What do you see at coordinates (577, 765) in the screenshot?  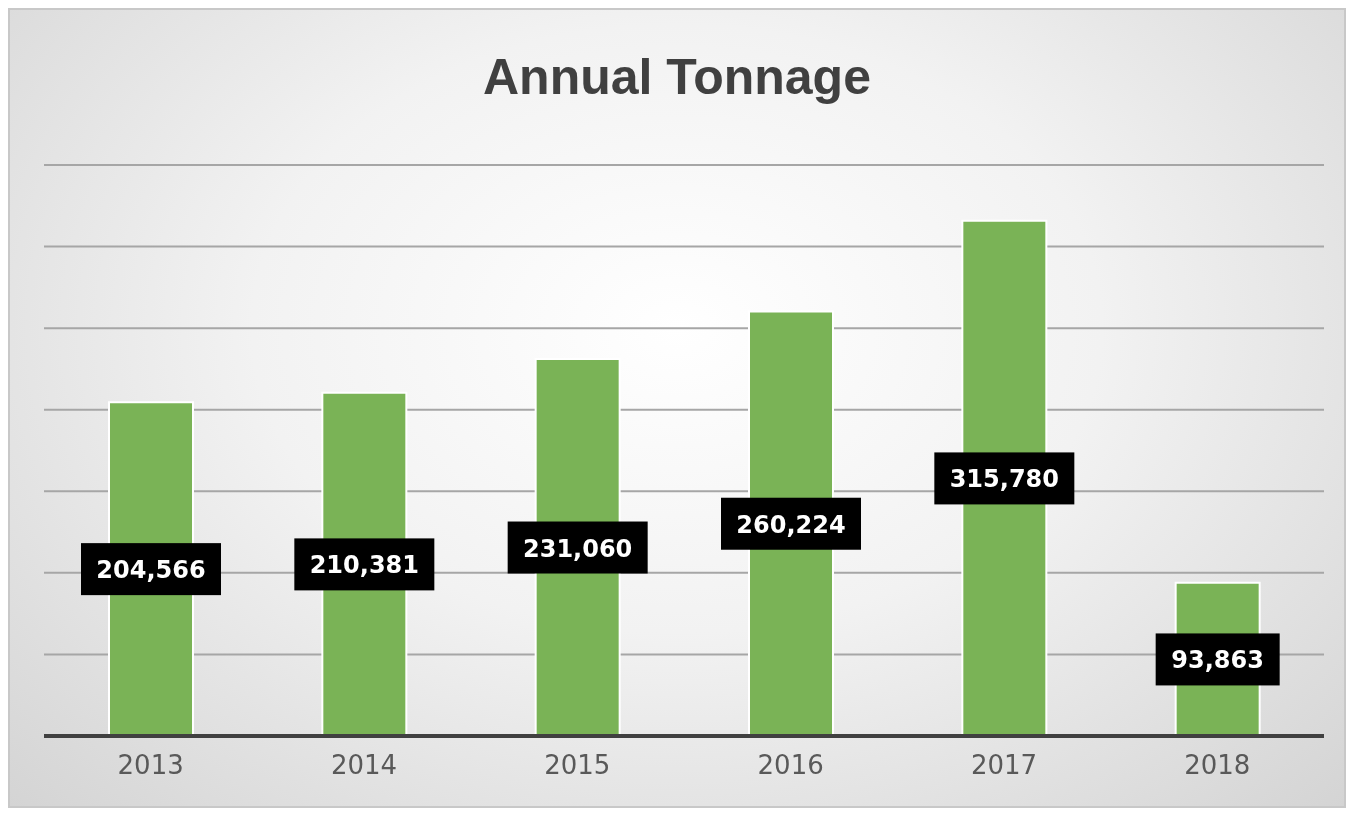 I see `x-tick-label: 2015` at bounding box center [577, 765].